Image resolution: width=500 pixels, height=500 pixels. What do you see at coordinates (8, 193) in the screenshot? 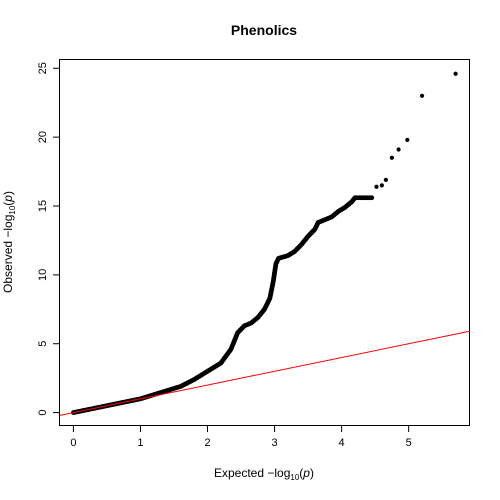
I see `y-axis-title-close-paren: )` at bounding box center [8, 193].